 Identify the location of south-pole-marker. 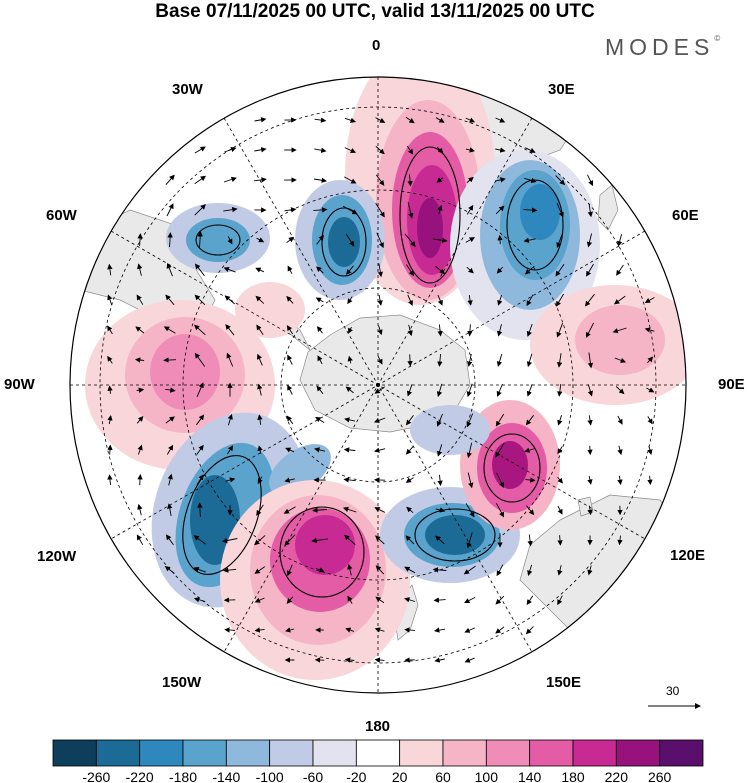
(378, 385).